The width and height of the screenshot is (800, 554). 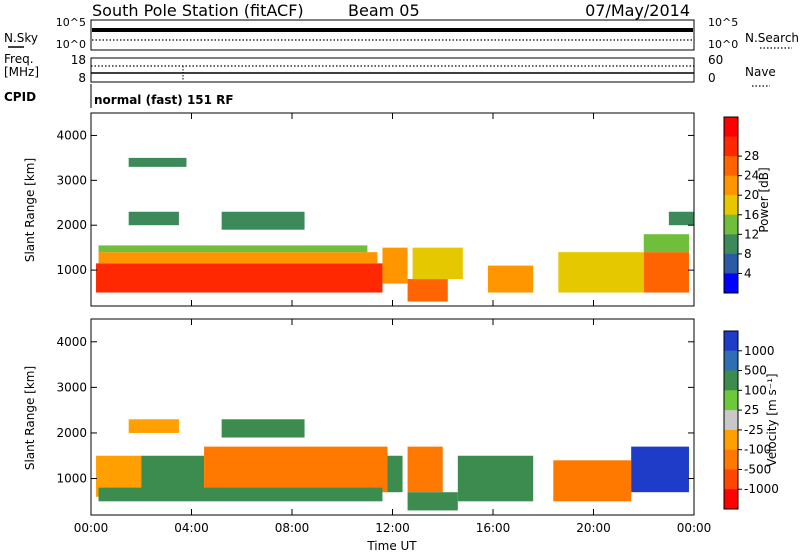 What do you see at coordinates (78, 60) in the screenshot?
I see `freq-left-tick-top: 18` at bounding box center [78, 60].